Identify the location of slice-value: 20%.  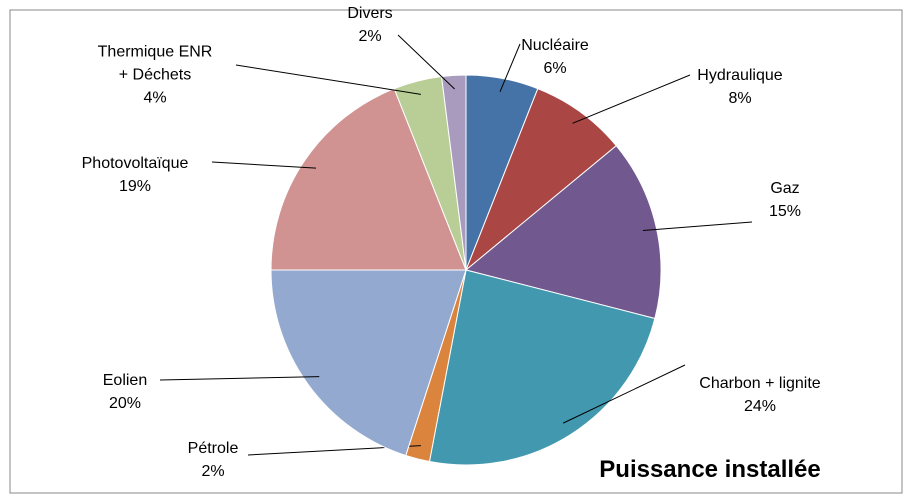
(125, 403).